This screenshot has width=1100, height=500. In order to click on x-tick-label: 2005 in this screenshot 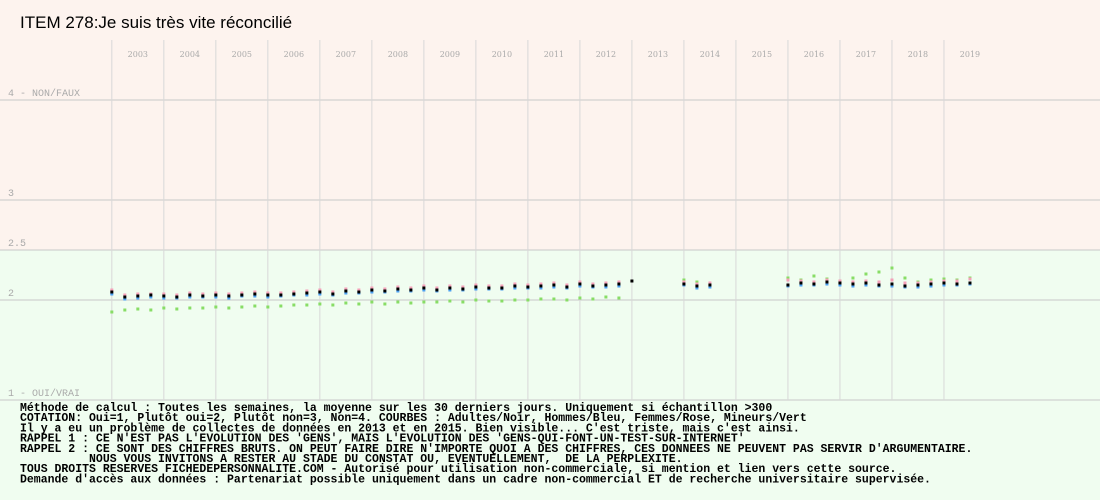, I will do `click(242, 54)`.